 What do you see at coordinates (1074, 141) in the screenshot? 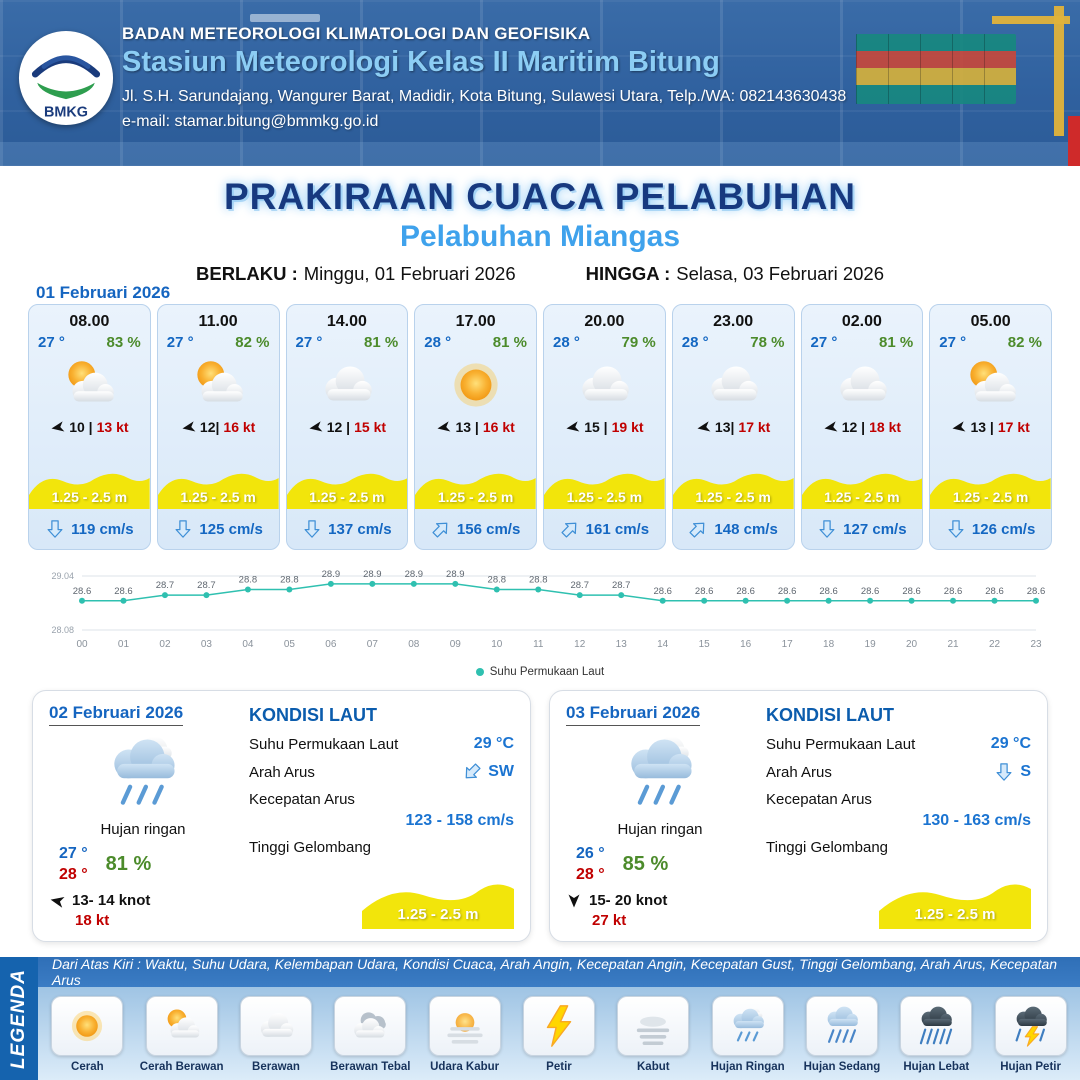
I see `red-accent-bar` at bounding box center [1074, 141].